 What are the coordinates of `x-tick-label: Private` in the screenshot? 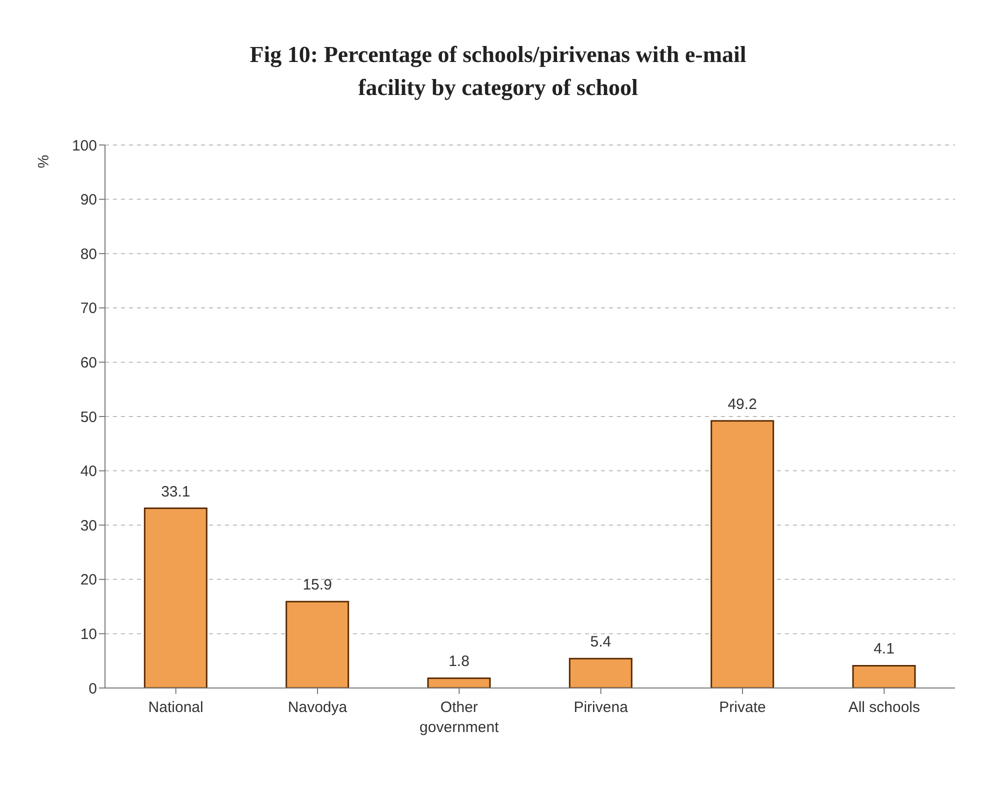 It's located at (742, 707).